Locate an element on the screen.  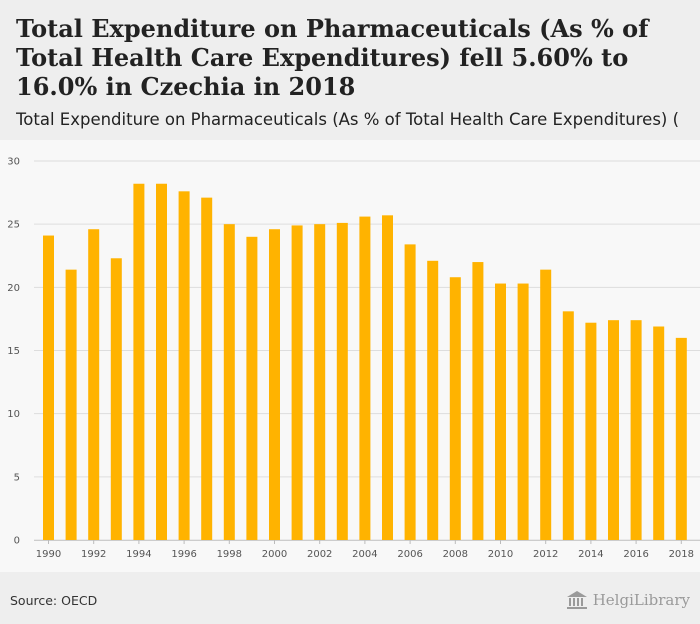
bar-2004 is located at coordinates (365, 378).